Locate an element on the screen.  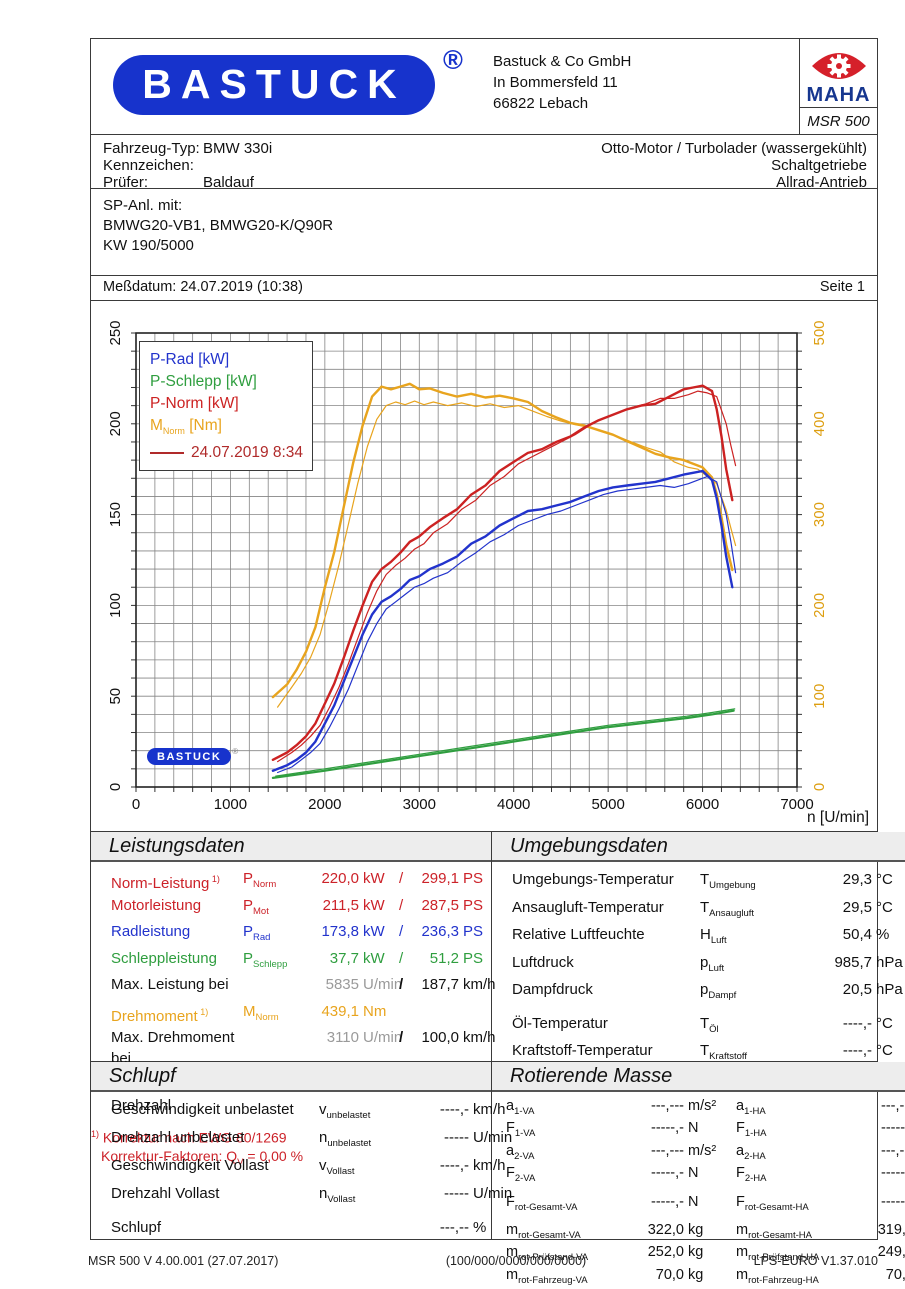
footnote-text: Korrektur-Faktoren: Q is located at coordinates (169, 1155).